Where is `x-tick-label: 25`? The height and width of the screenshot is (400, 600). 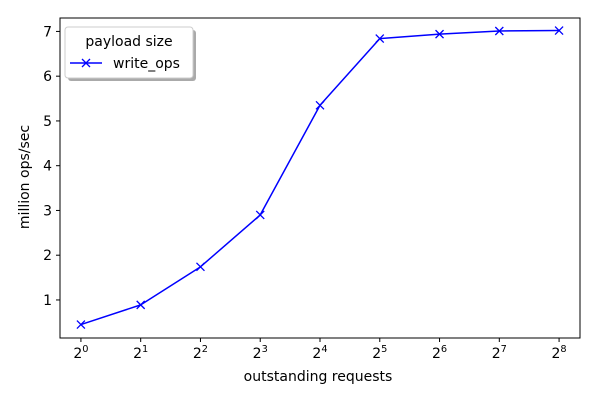
x-tick-label: 25 is located at coordinates (379, 353).